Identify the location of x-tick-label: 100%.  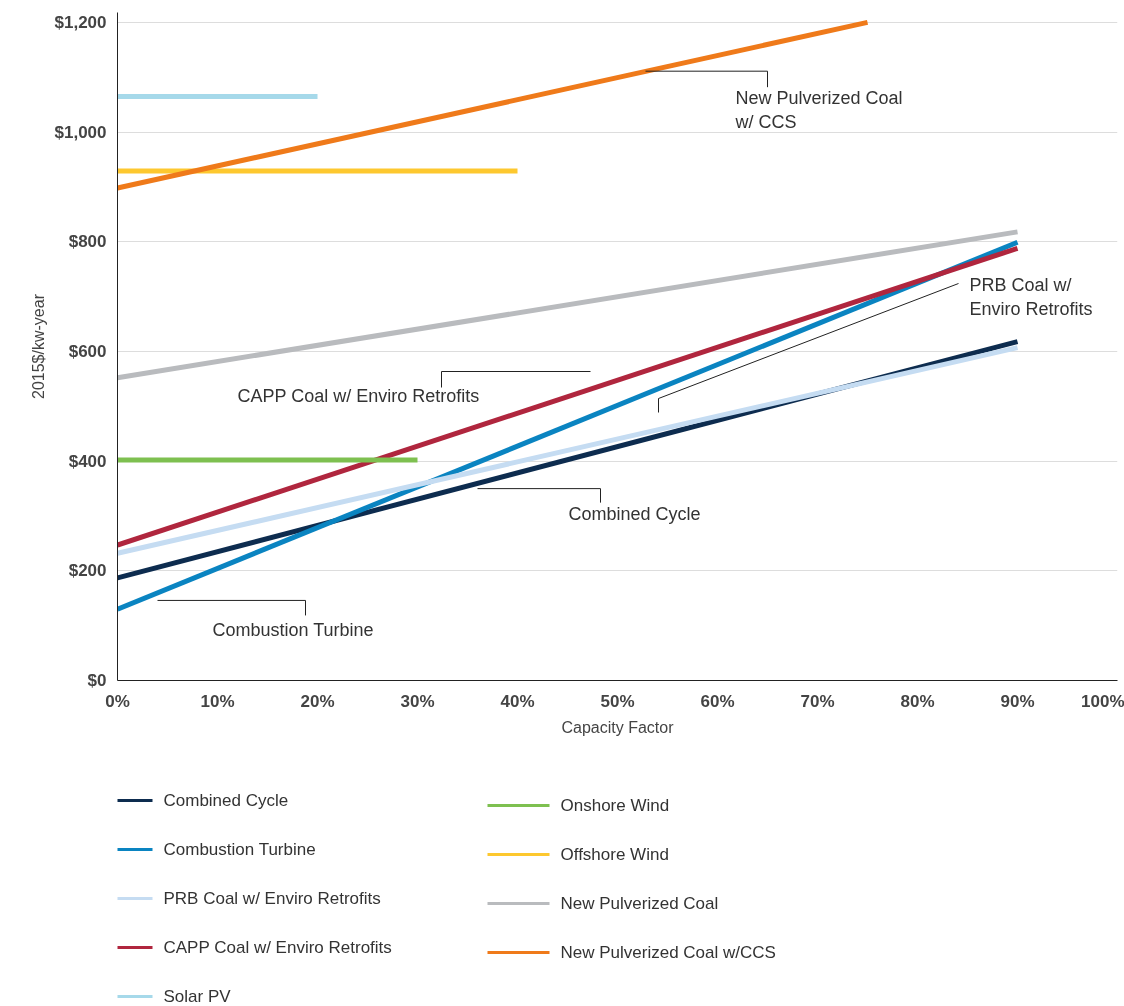
(1102, 701).